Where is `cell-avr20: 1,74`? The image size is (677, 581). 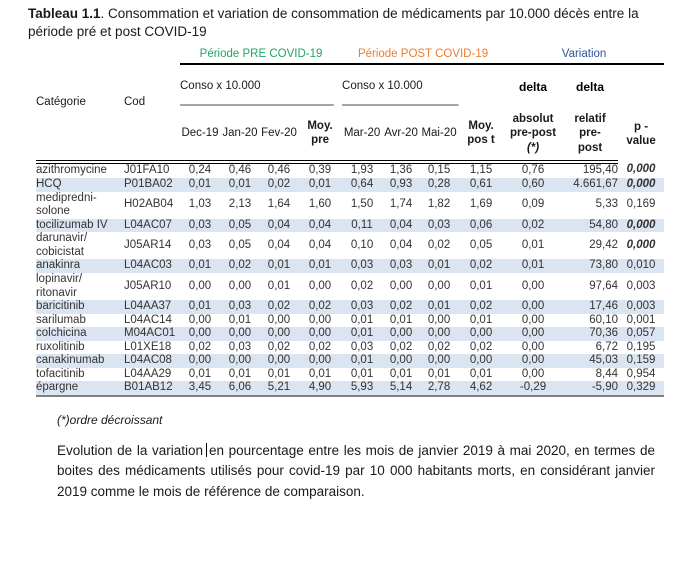
cell-avr20: 1,74 is located at coordinates (401, 204).